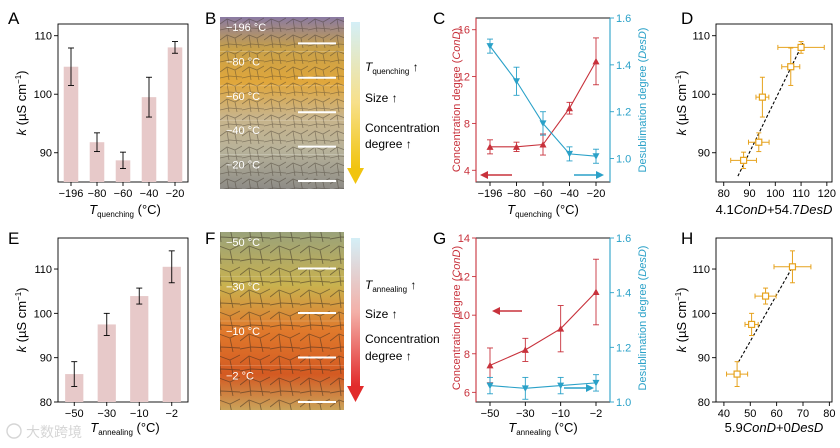 This screenshot has width=840, height=448. I want to click on left-series-arrow-head, so click(484, 175).